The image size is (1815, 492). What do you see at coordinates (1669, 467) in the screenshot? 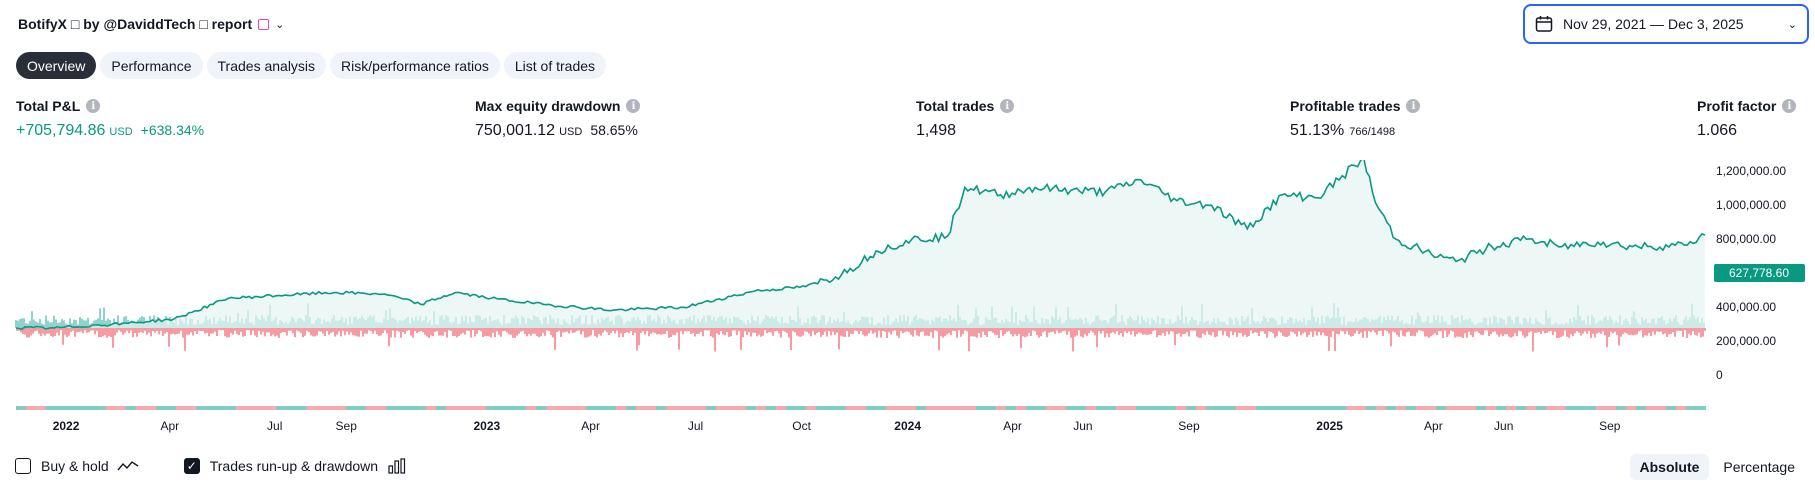
I see `absolute-button: Absolute` at bounding box center [1669, 467].